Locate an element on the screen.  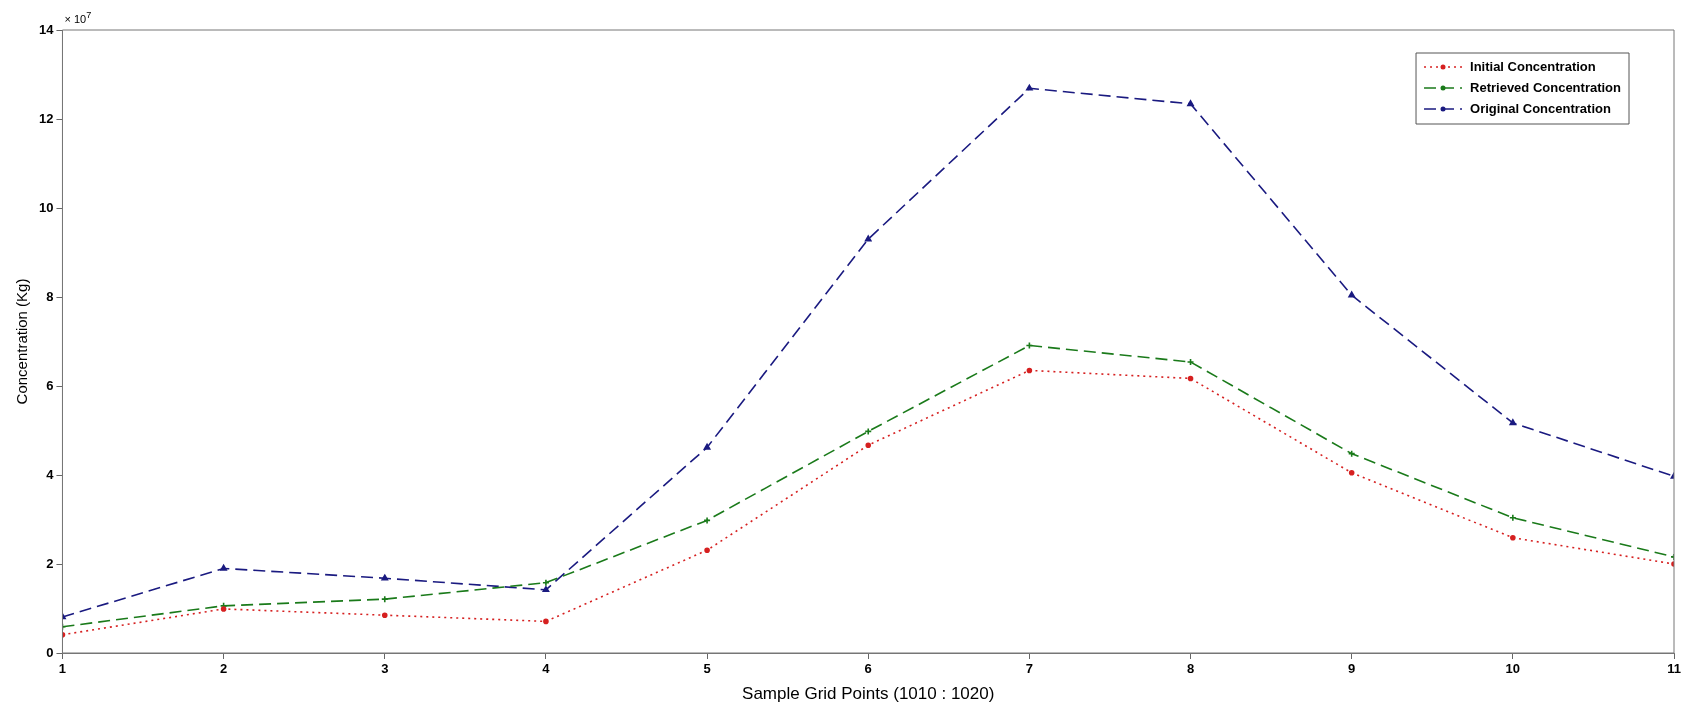
x-tick-label: 1 is located at coordinates (62, 669).